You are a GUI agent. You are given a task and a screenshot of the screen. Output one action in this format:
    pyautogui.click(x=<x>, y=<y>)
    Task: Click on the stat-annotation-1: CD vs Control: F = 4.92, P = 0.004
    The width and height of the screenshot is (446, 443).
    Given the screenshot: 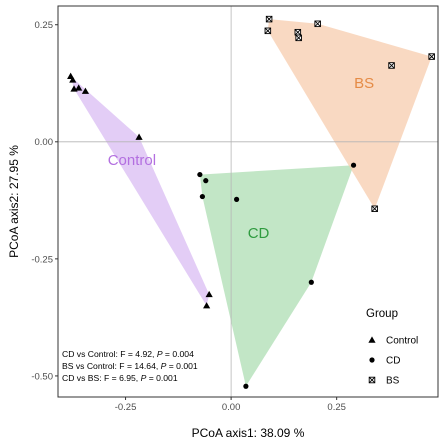 What is the action you would take?
    pyautogui.click(x=128, y=354)
    